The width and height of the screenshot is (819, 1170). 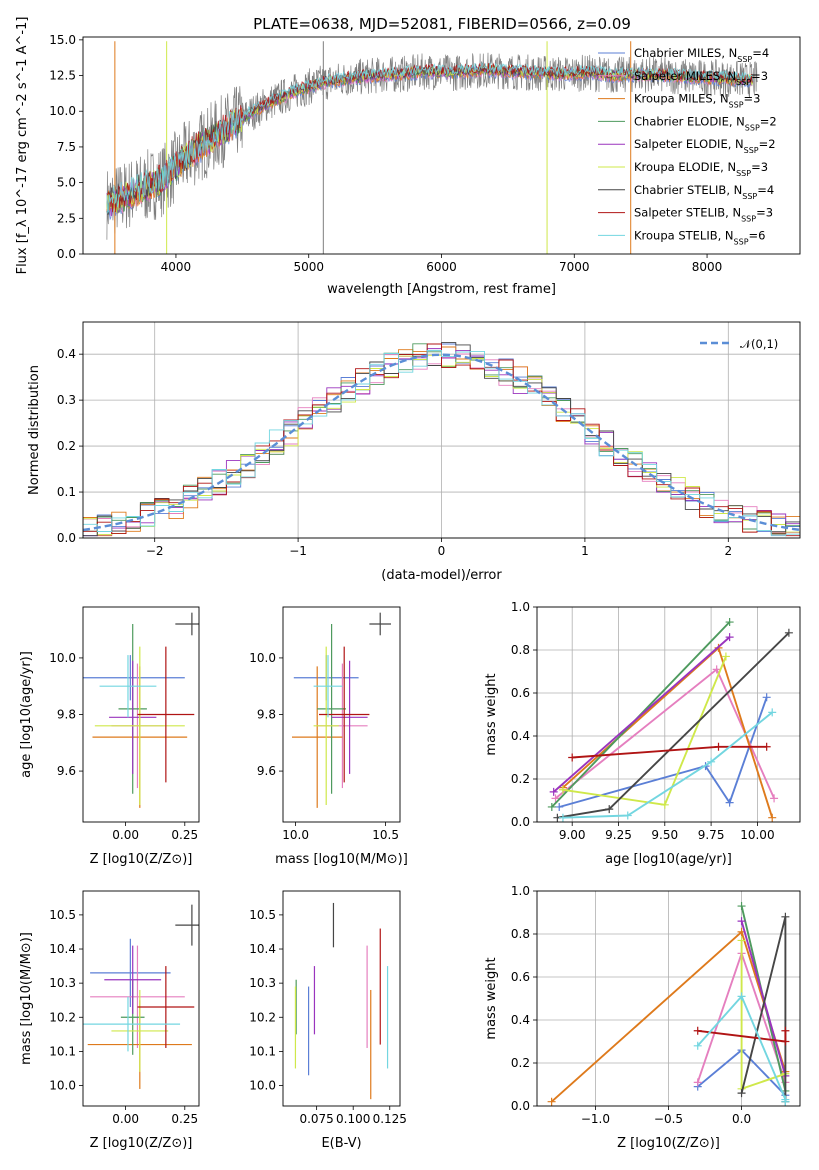 What do you see at coordinates (669, 752) in the screenshot?
I see `series-salpeter-stelib` at bounding box center [669, 752].